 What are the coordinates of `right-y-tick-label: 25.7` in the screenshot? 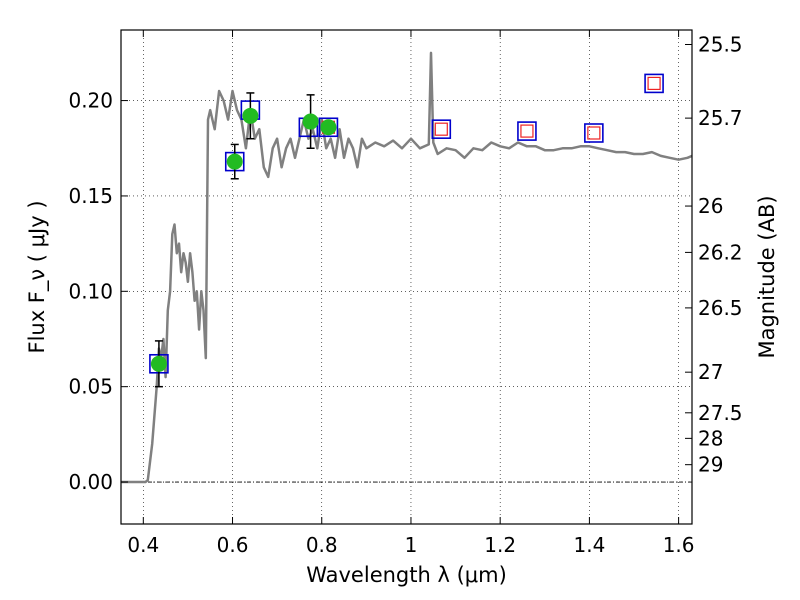 It's located at (720, 118).